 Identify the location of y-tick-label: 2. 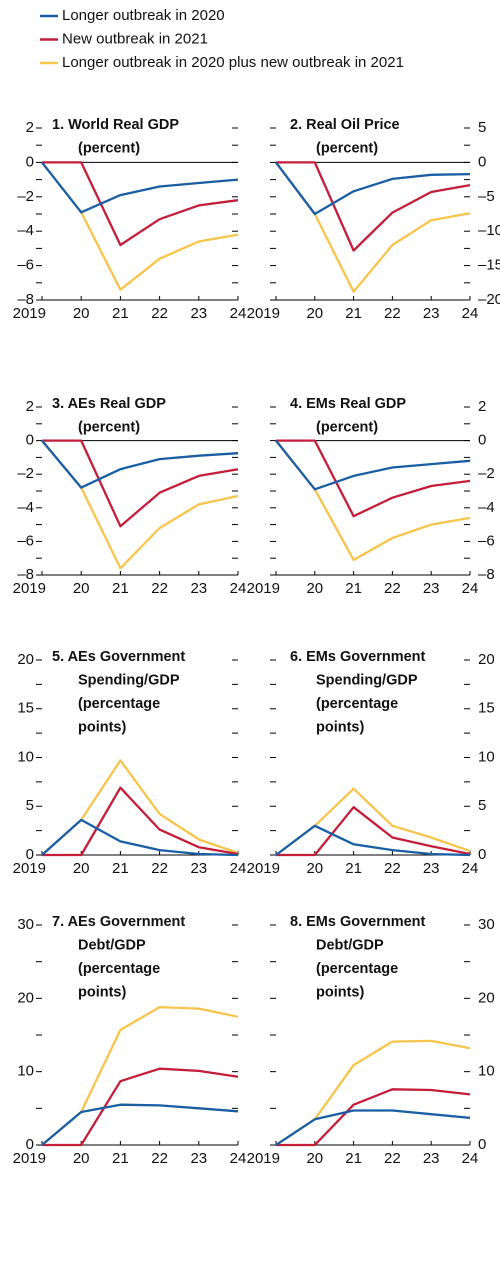
(30, 127).